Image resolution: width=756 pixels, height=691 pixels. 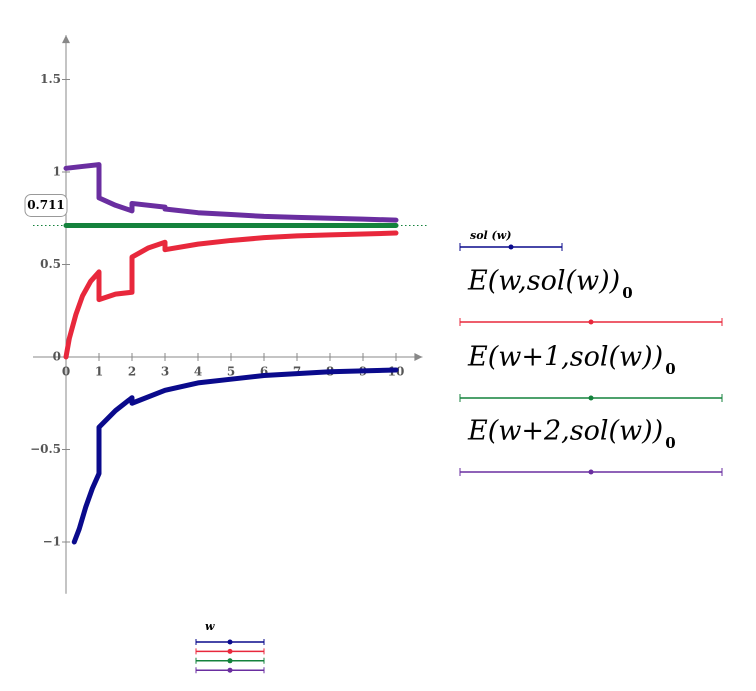 What do you see at coordinates (99, 372) in the screenshot?
I see `x-tick-label: 1` at bounding box center [99, 372].